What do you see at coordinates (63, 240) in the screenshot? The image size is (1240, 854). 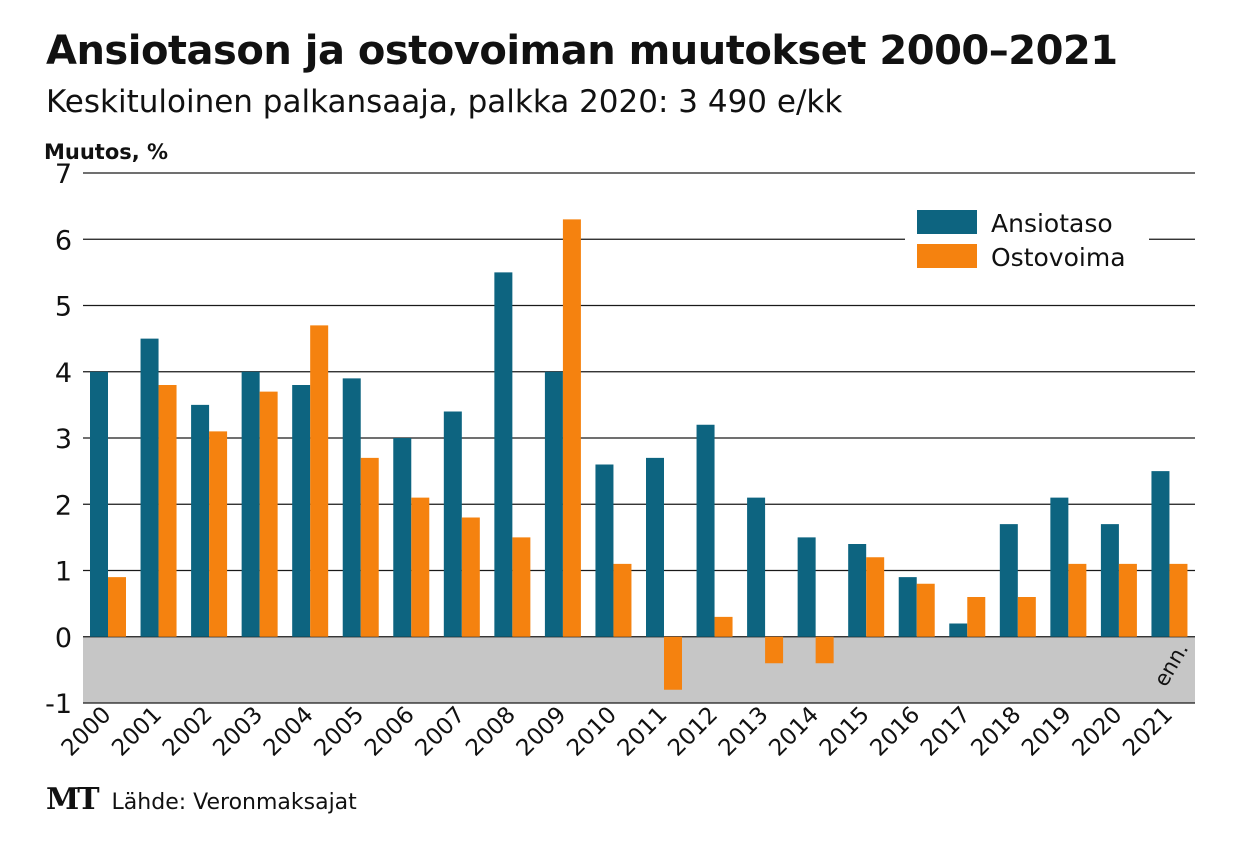 I see `y-tick-label: 6` at bounding box center [63, 240].